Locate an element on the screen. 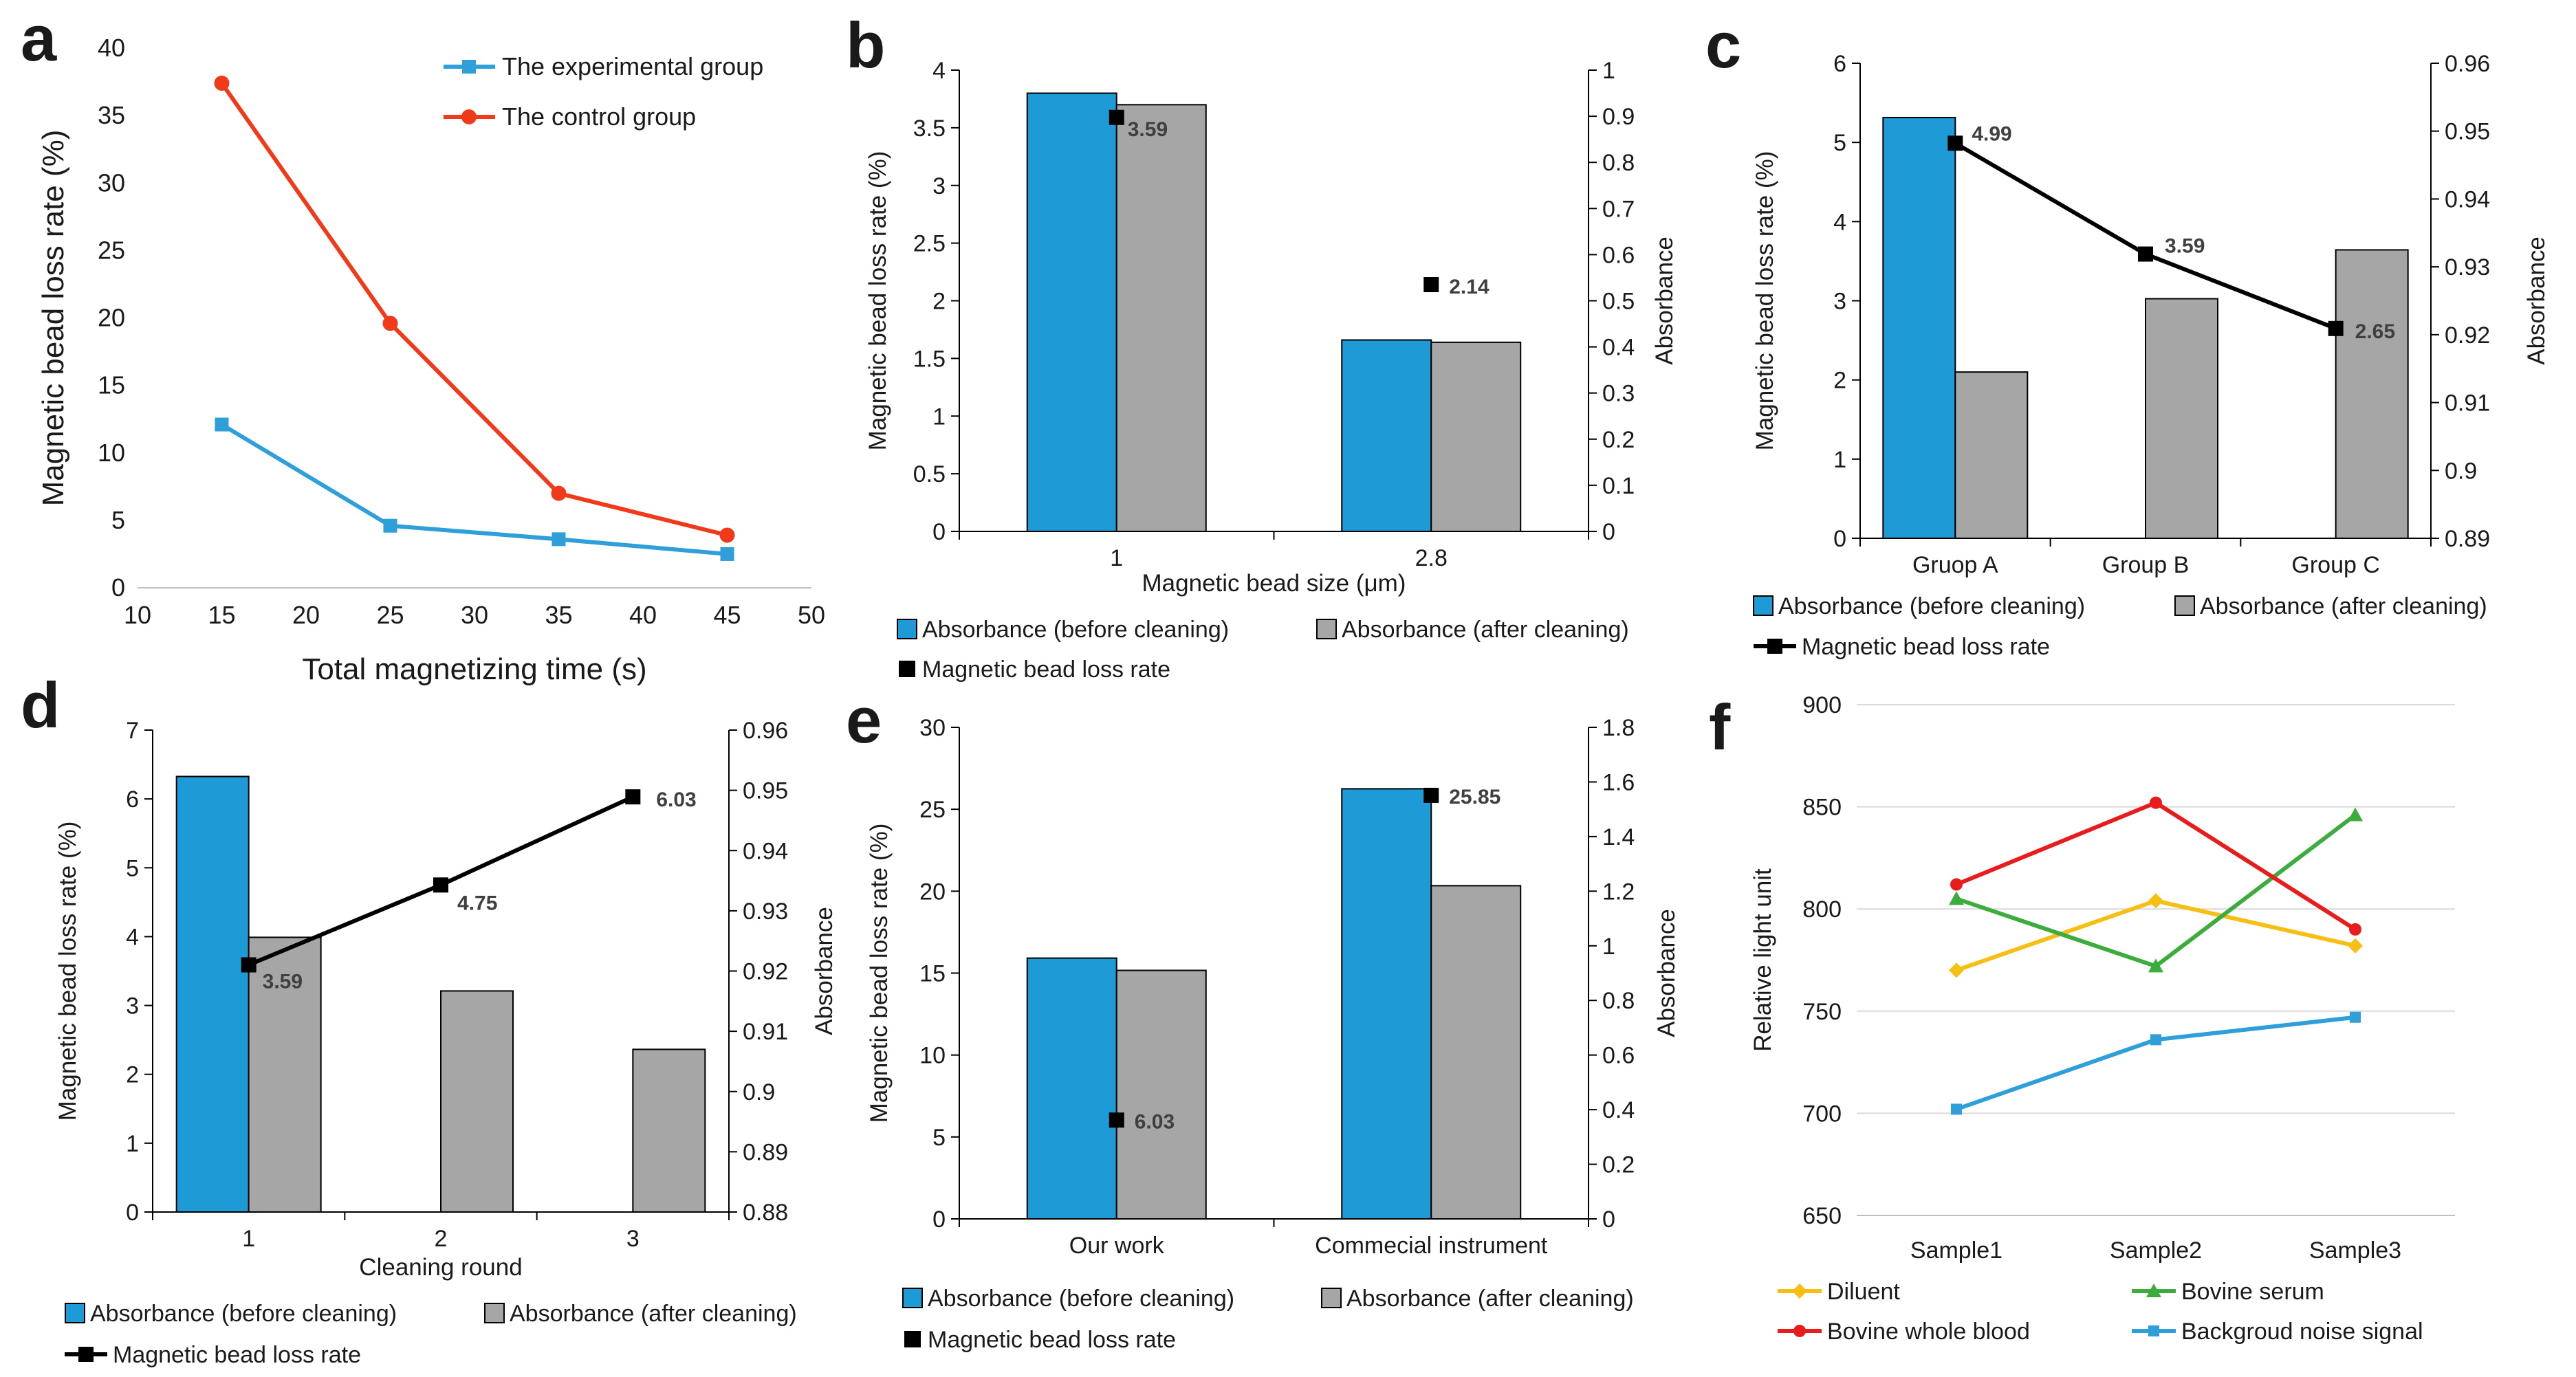  legend-label: The experimental group is located at coordinates (632, 66).